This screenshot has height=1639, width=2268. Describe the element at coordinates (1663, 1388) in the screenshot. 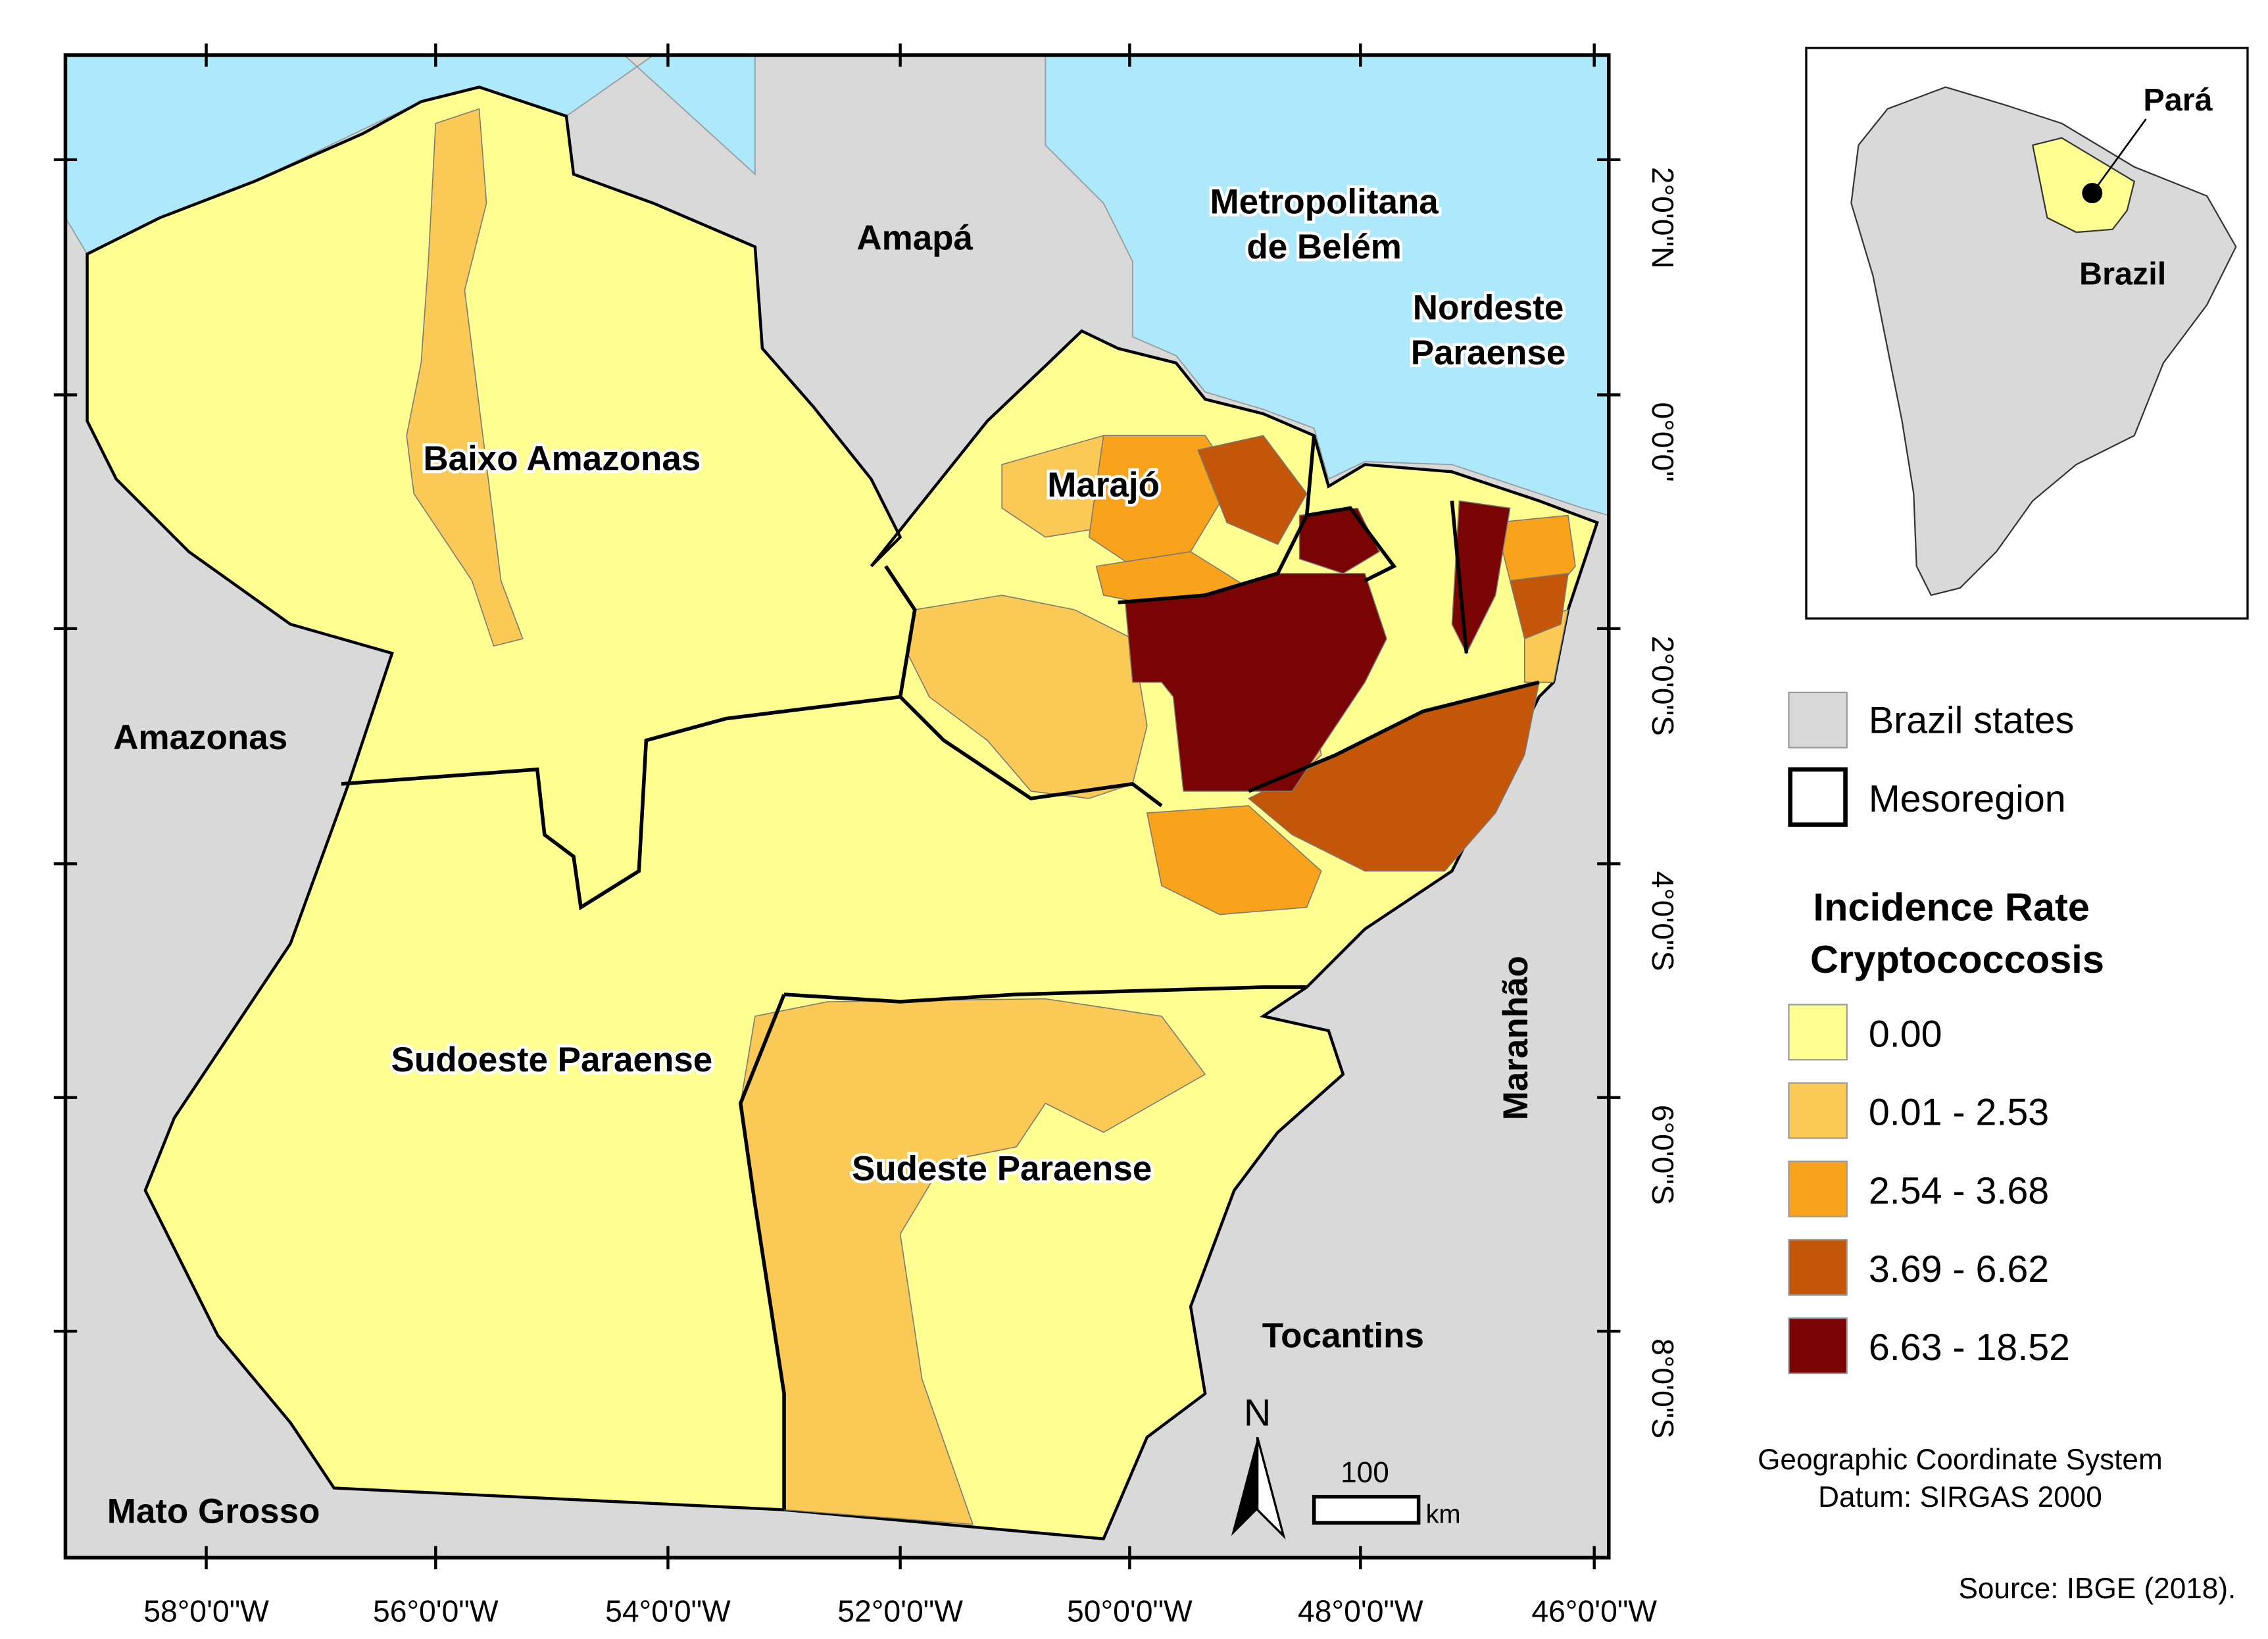

I see `latitude-label: 8°0'0"S` at that location.